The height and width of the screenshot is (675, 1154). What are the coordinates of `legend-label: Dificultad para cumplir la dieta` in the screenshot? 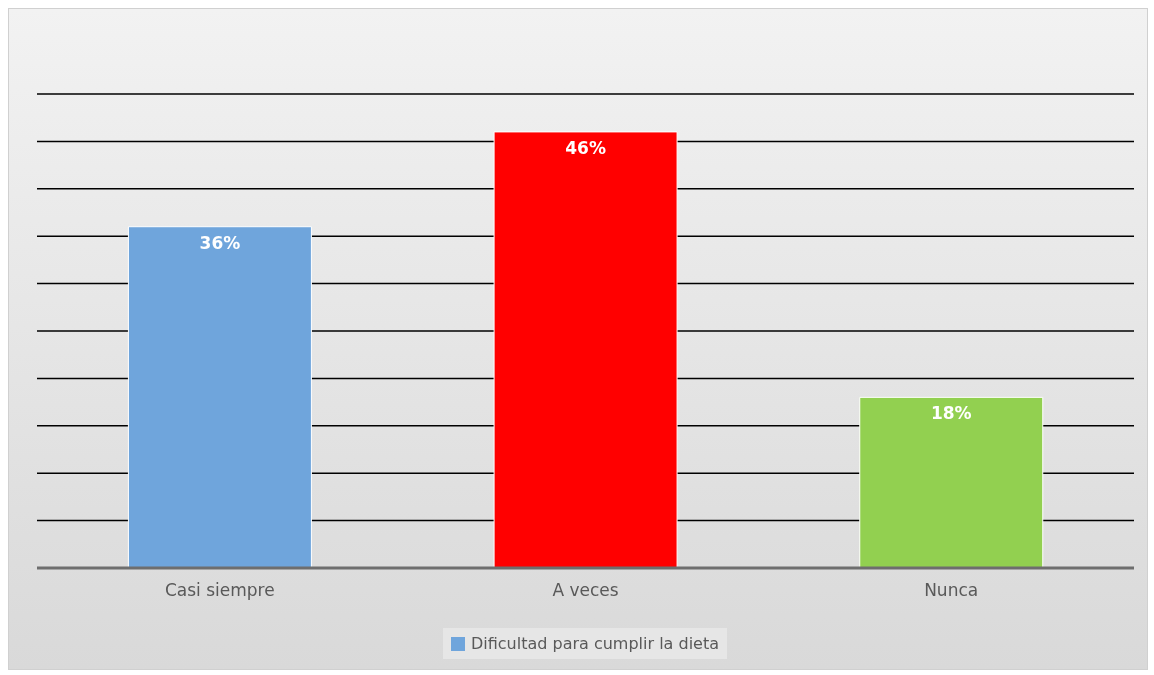 It's located at (585, 643).